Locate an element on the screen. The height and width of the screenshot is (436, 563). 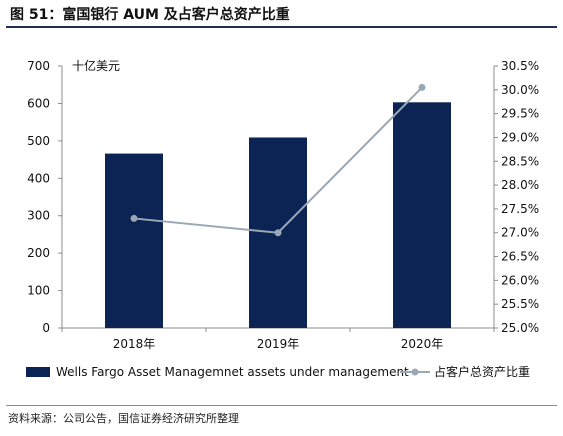
x-tick-label: 2018年 is located at coordinates (134, 344).